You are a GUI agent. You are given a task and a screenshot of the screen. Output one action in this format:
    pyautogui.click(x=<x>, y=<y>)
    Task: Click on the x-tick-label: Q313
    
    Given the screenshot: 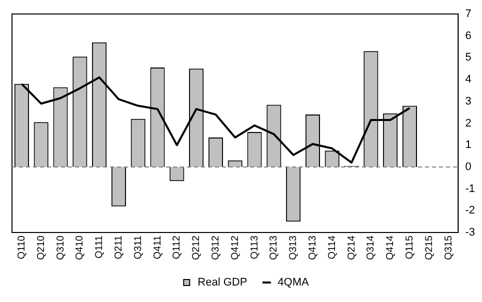 What is the action you would take?
    pyautogui.click(x=294, y=247)
    